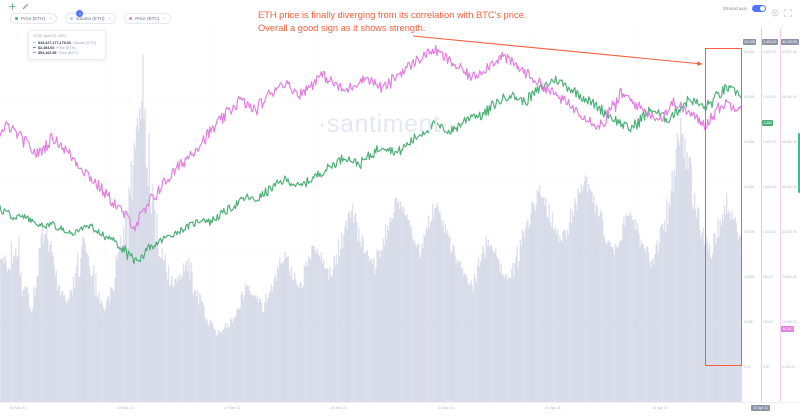 The height and width of the screenshot is (419, 800). Describe the element at coordinates (789, 187) in the screenshot. I see `axis-tick-label: 40,000.00` at that location.